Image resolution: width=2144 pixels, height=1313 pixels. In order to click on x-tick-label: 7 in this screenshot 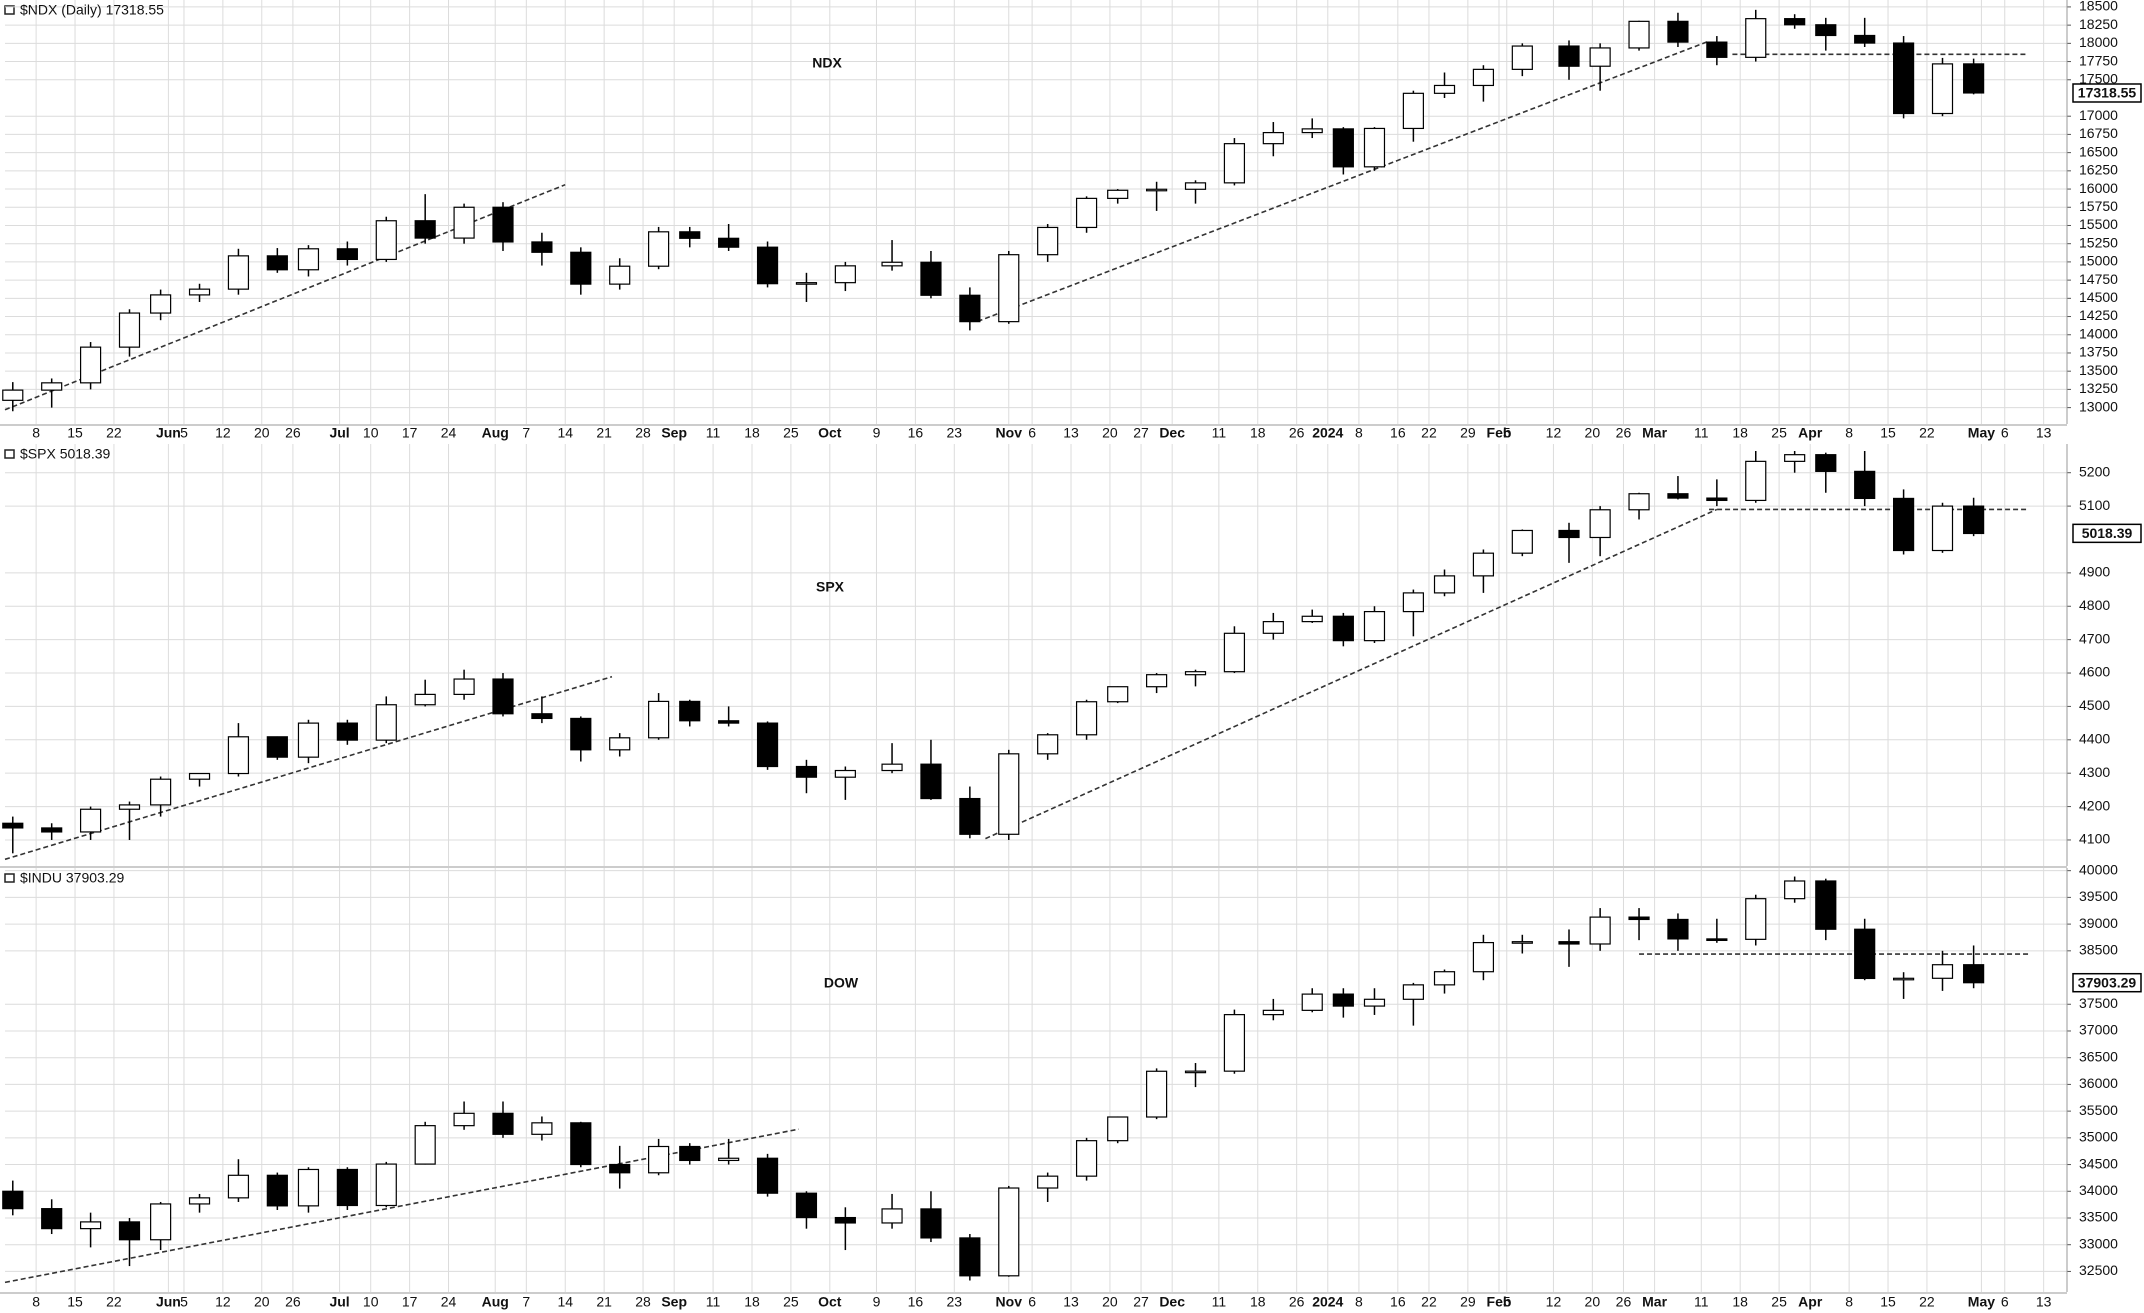, I will do `click(526, 1302)`.